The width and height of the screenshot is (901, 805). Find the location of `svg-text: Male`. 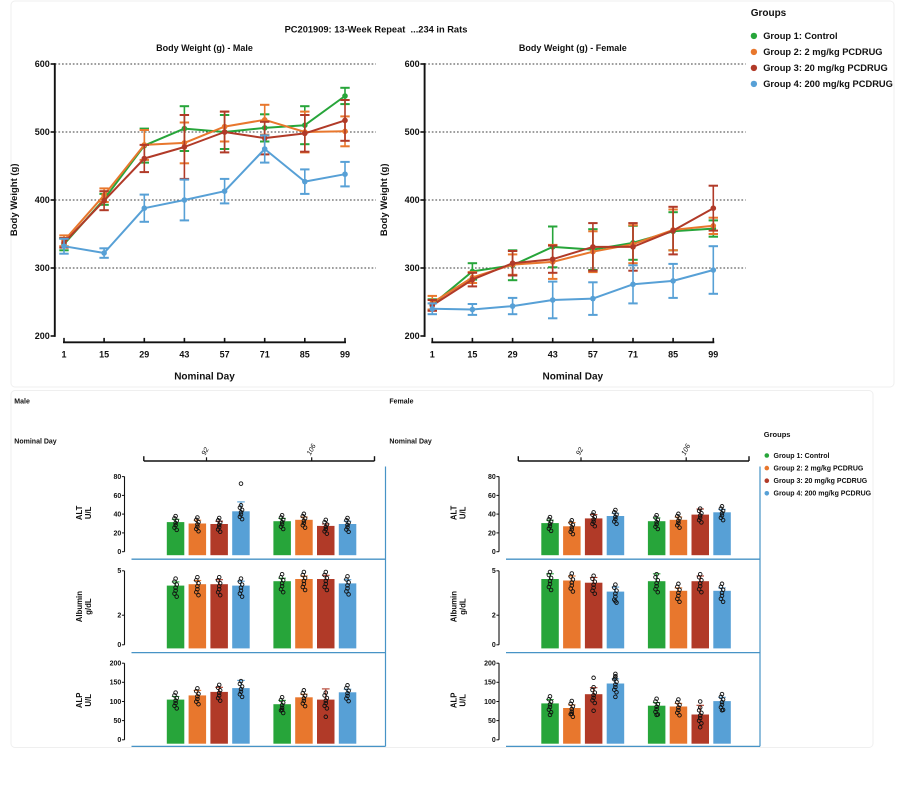

svg-text: Male is located at coordinates (22, 402).